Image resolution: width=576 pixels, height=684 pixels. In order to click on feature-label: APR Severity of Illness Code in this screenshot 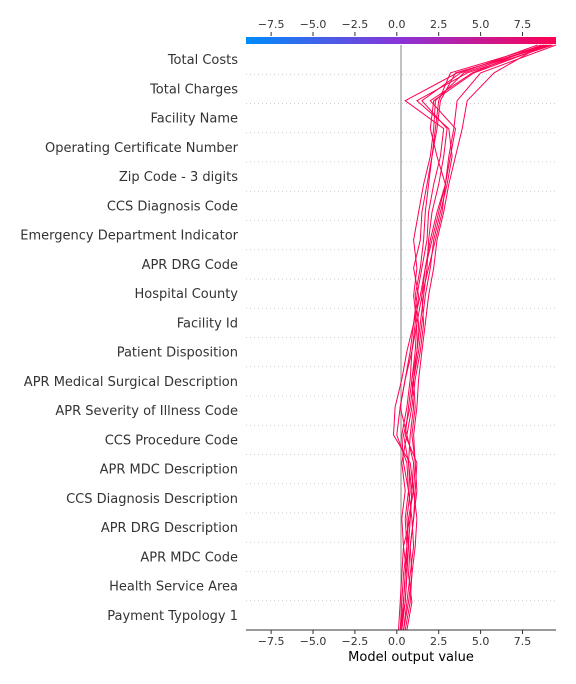, I will do `click(146, 411)`.